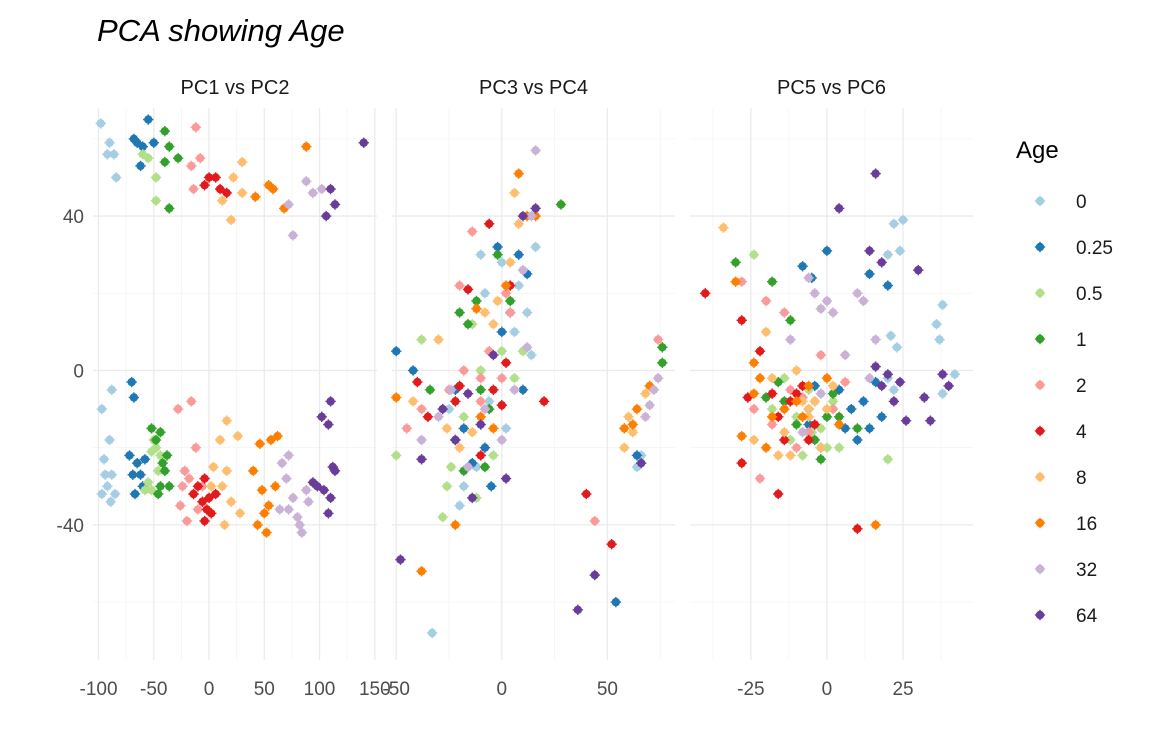  What do you see at coordinates (1064, 382) in the screenshot?
I see `legend: Age 0 0.25 0.5 1 2 4 8 16 32 64` at bounding box center [1064, 382].